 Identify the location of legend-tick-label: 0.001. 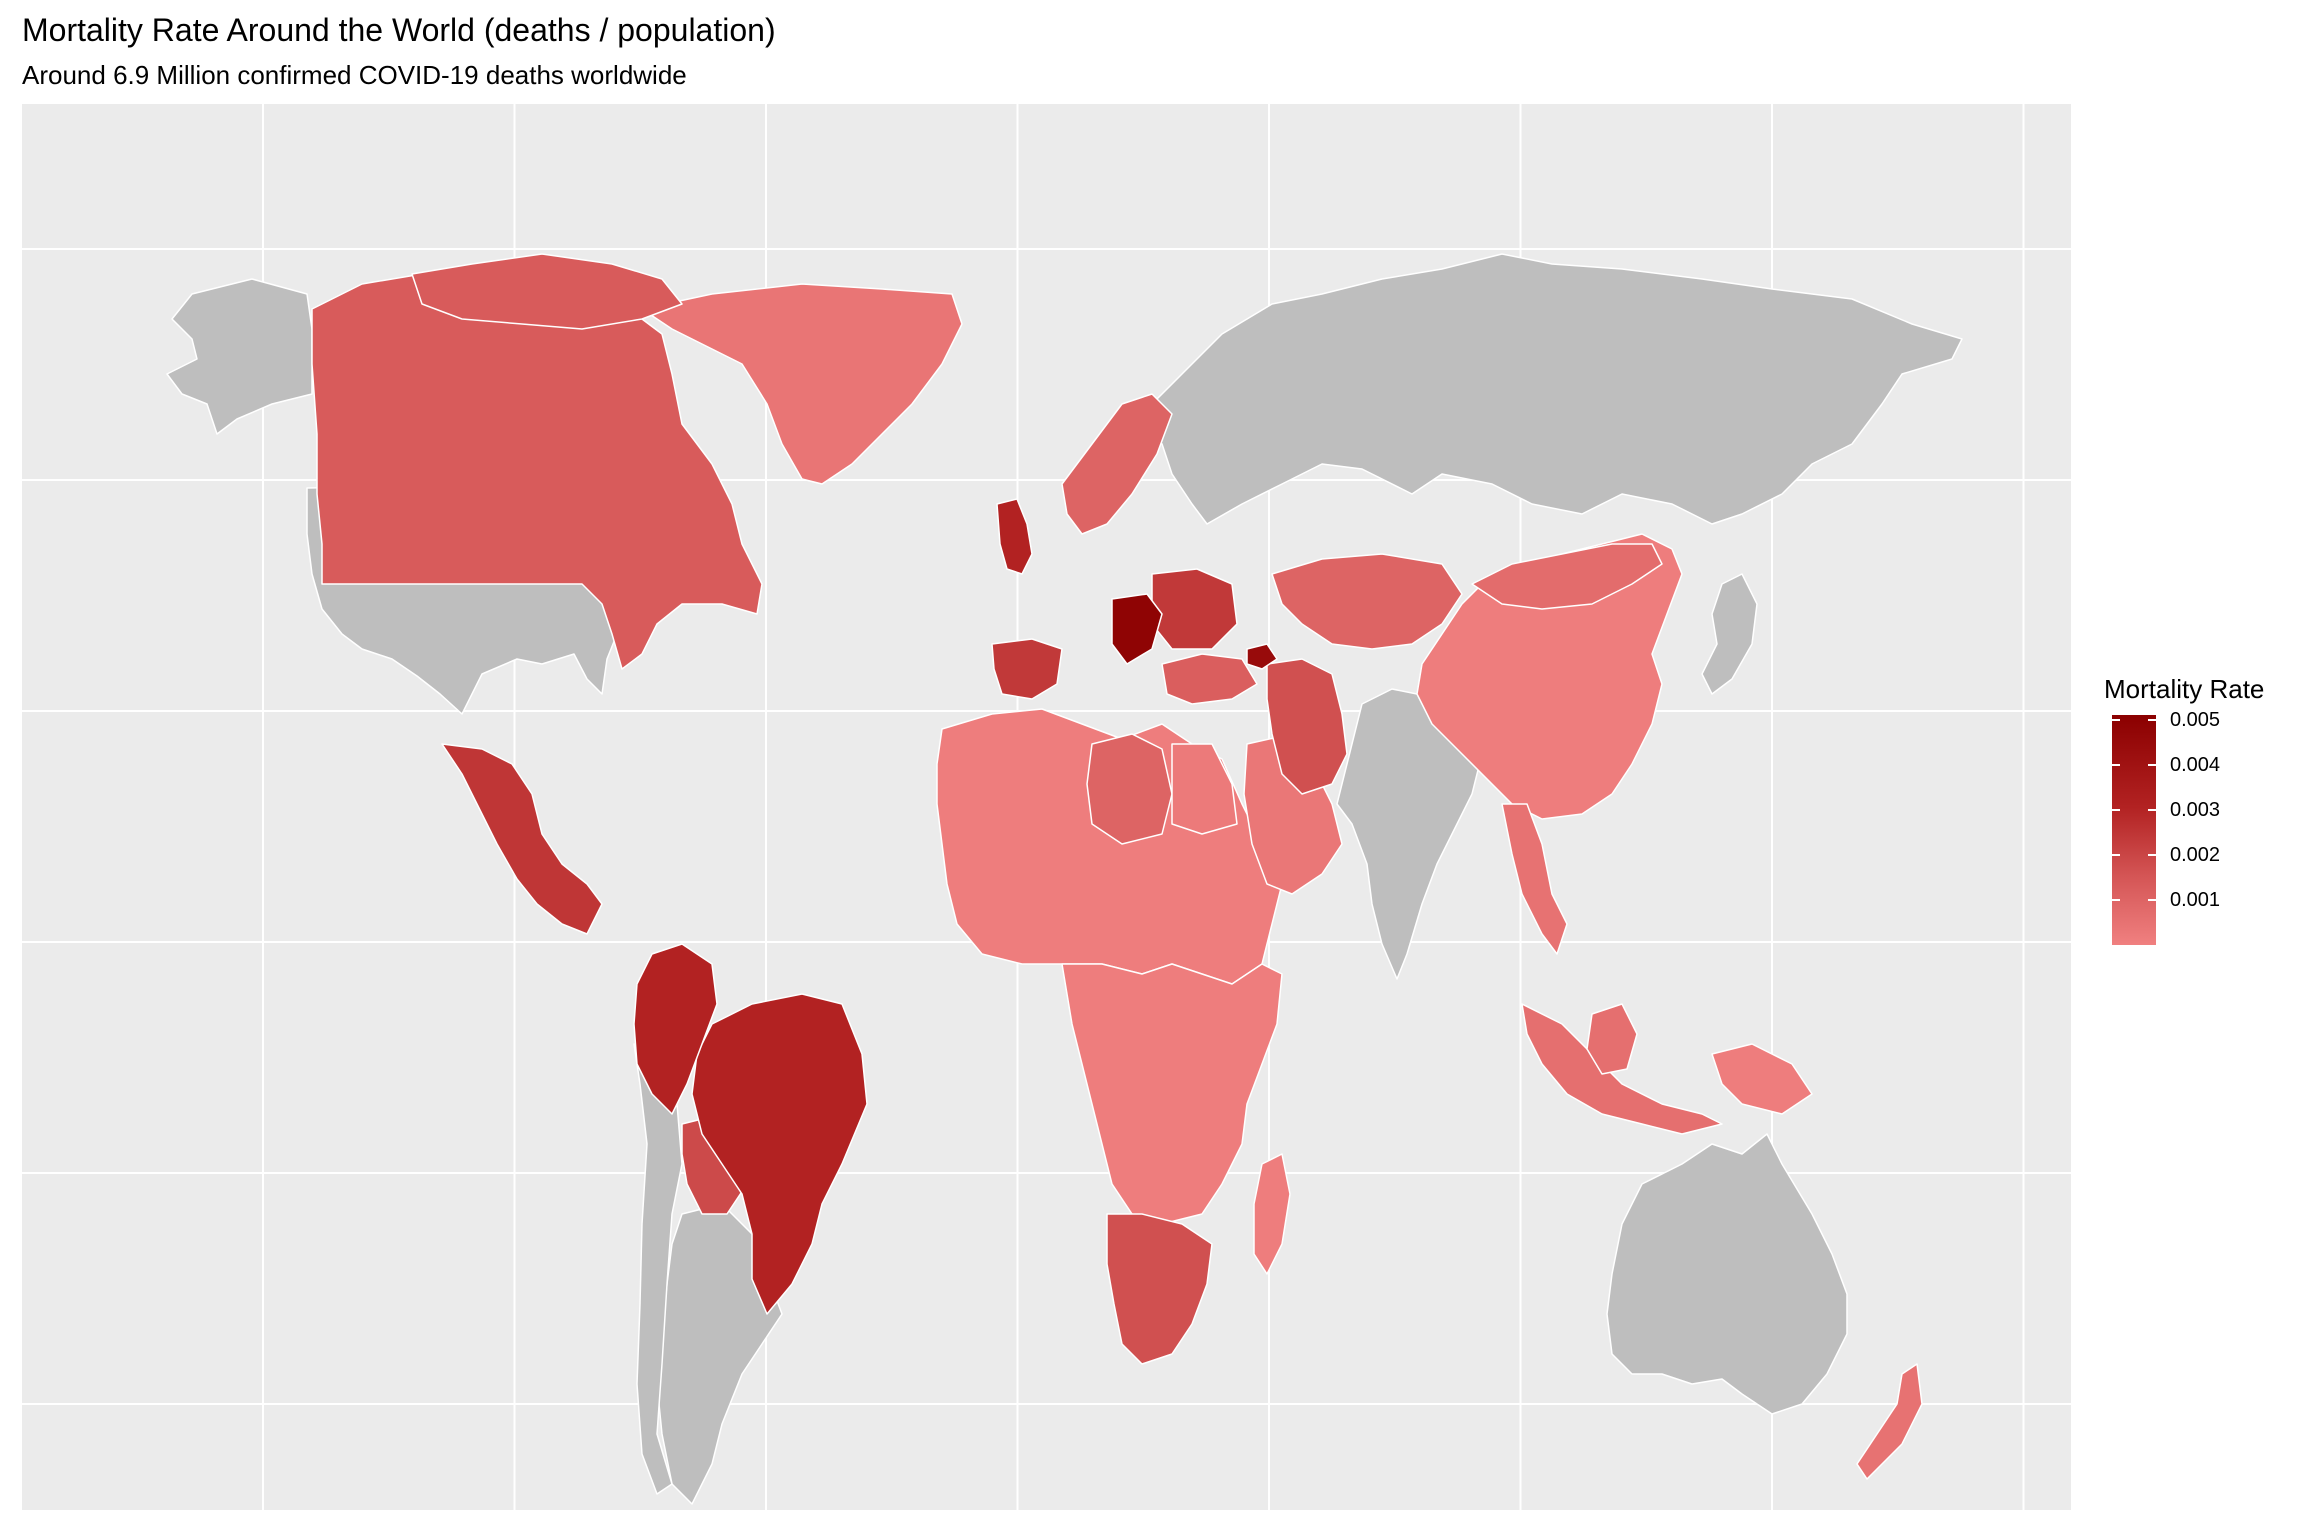
(2195, 899).